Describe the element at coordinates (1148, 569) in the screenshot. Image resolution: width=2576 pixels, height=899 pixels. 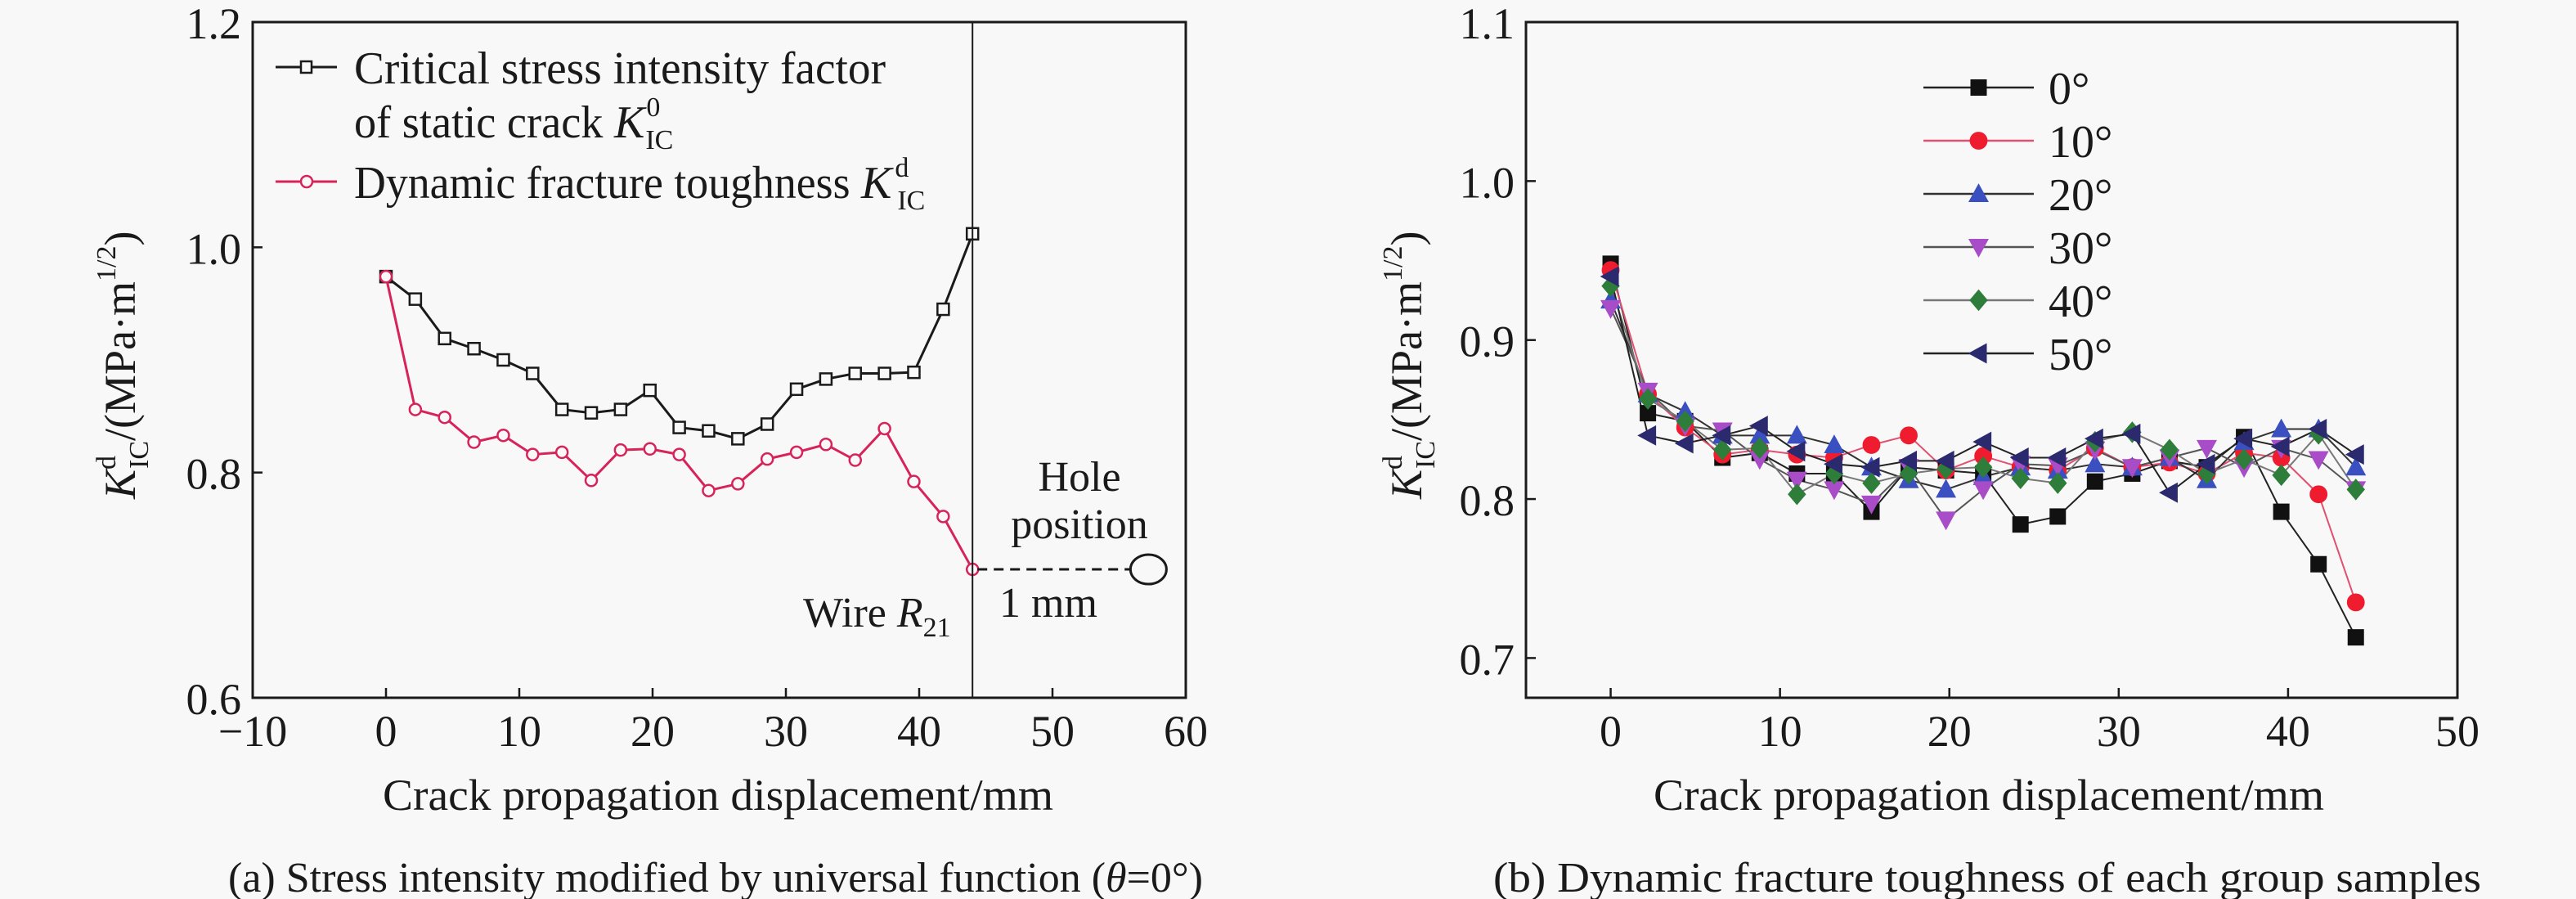
I see `hole-circle-icon` at that location.